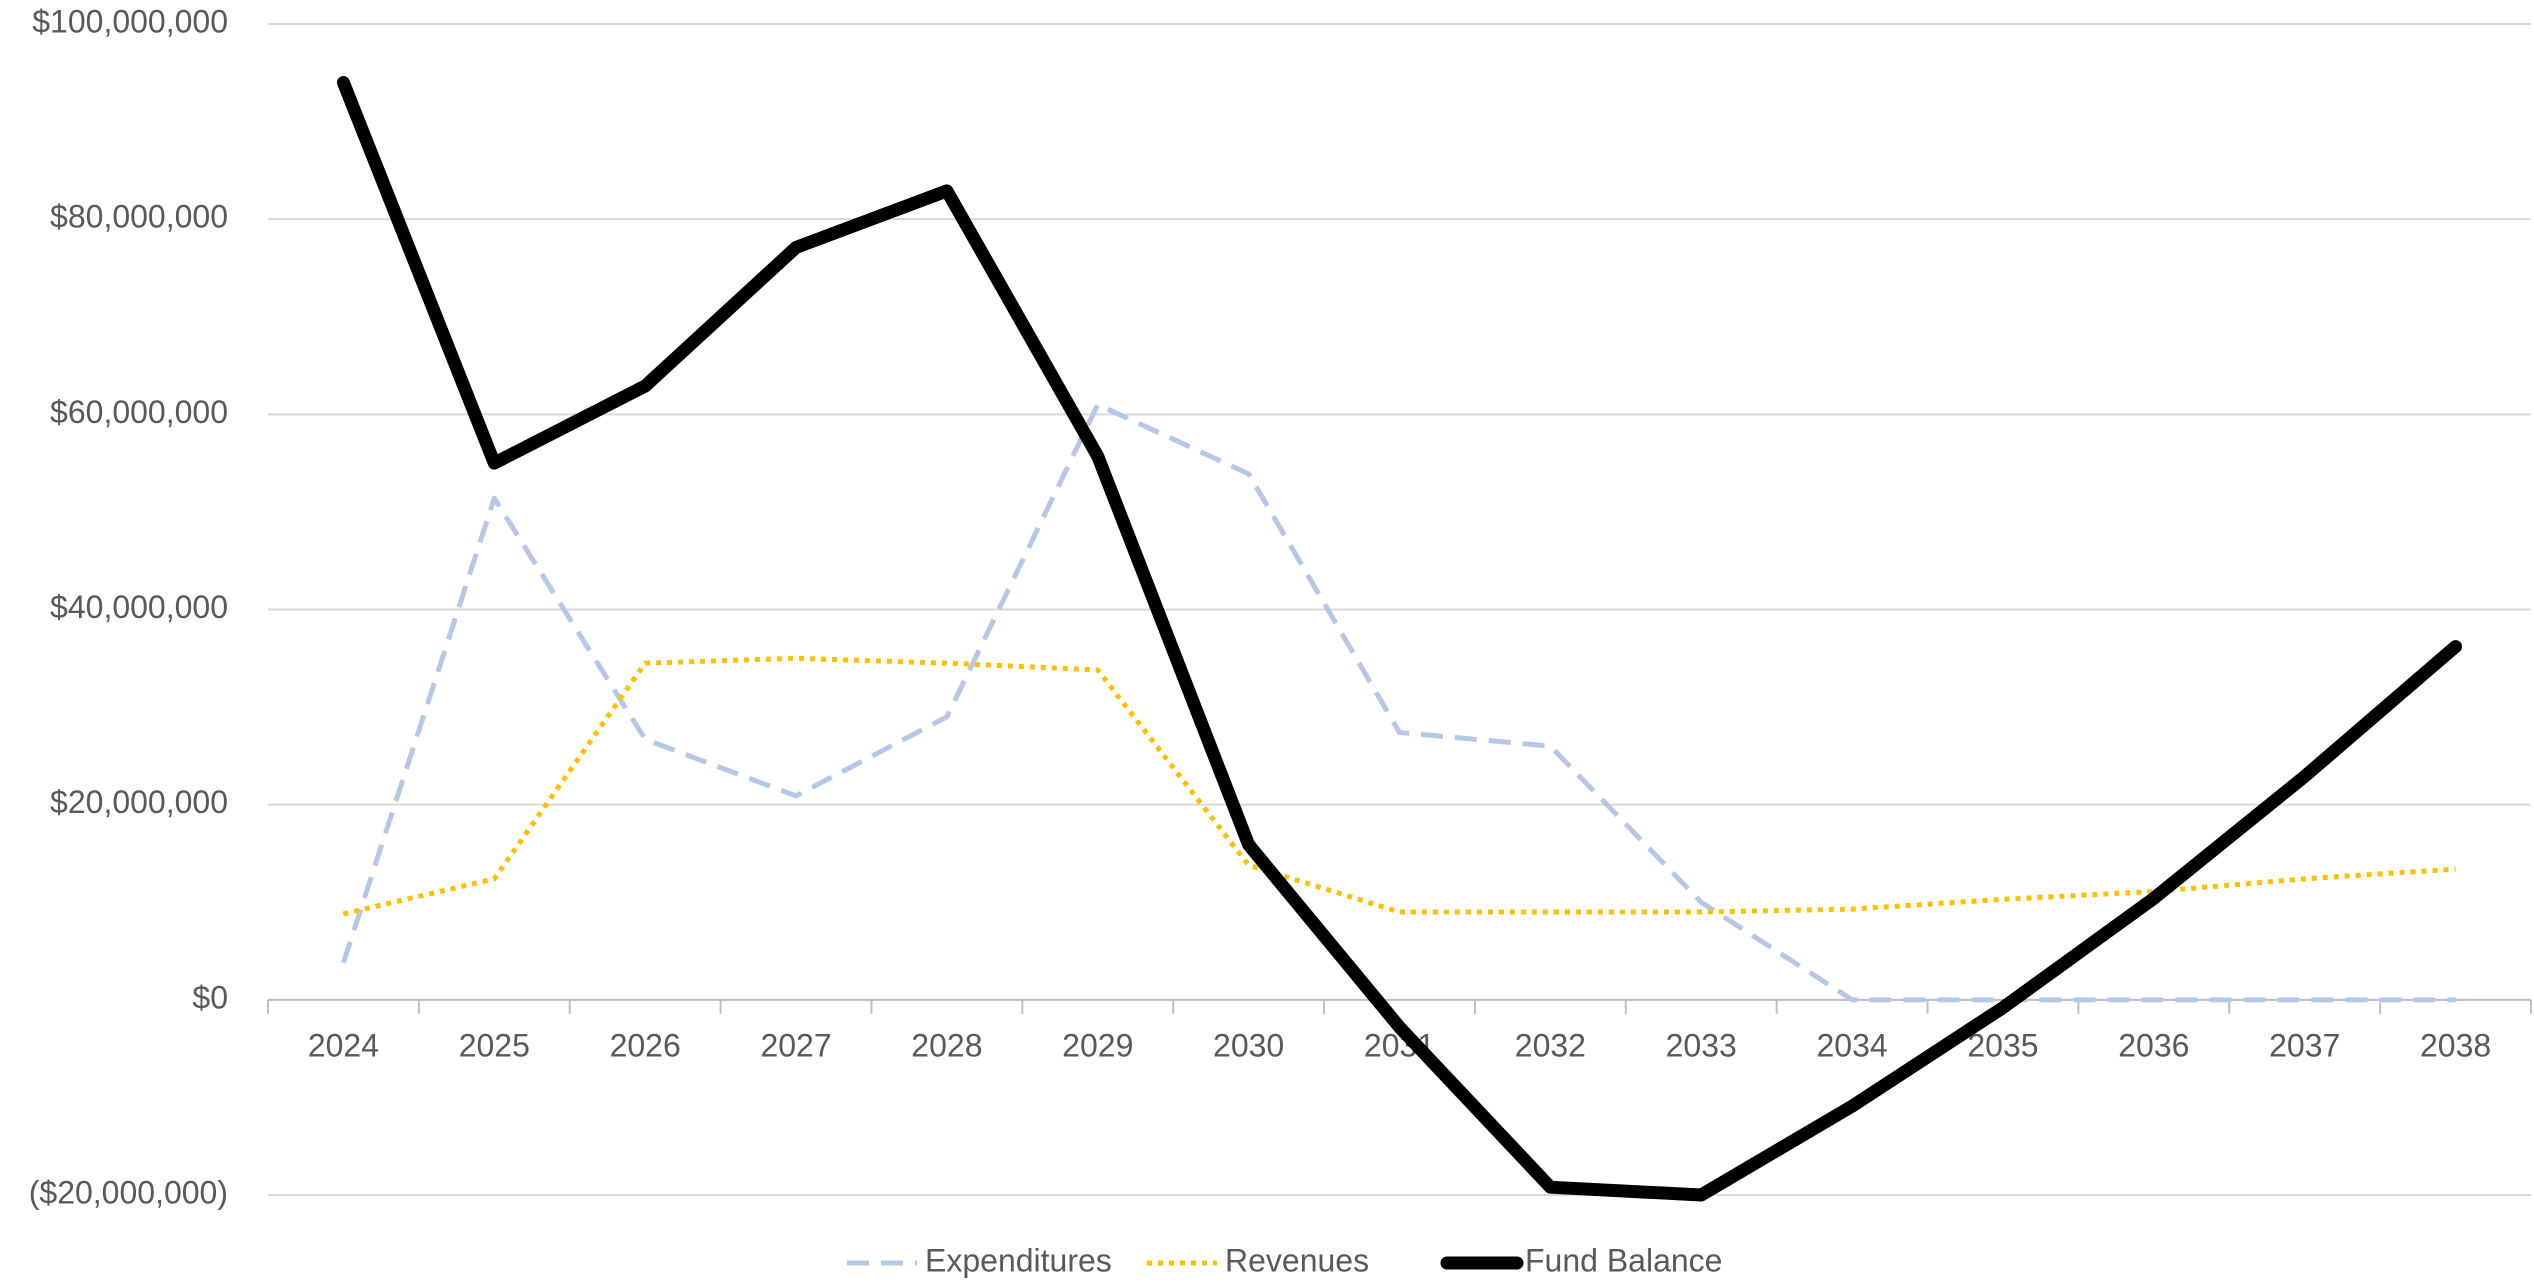  I want to click on x-tick-label: 2032, so click(1550, 1045).